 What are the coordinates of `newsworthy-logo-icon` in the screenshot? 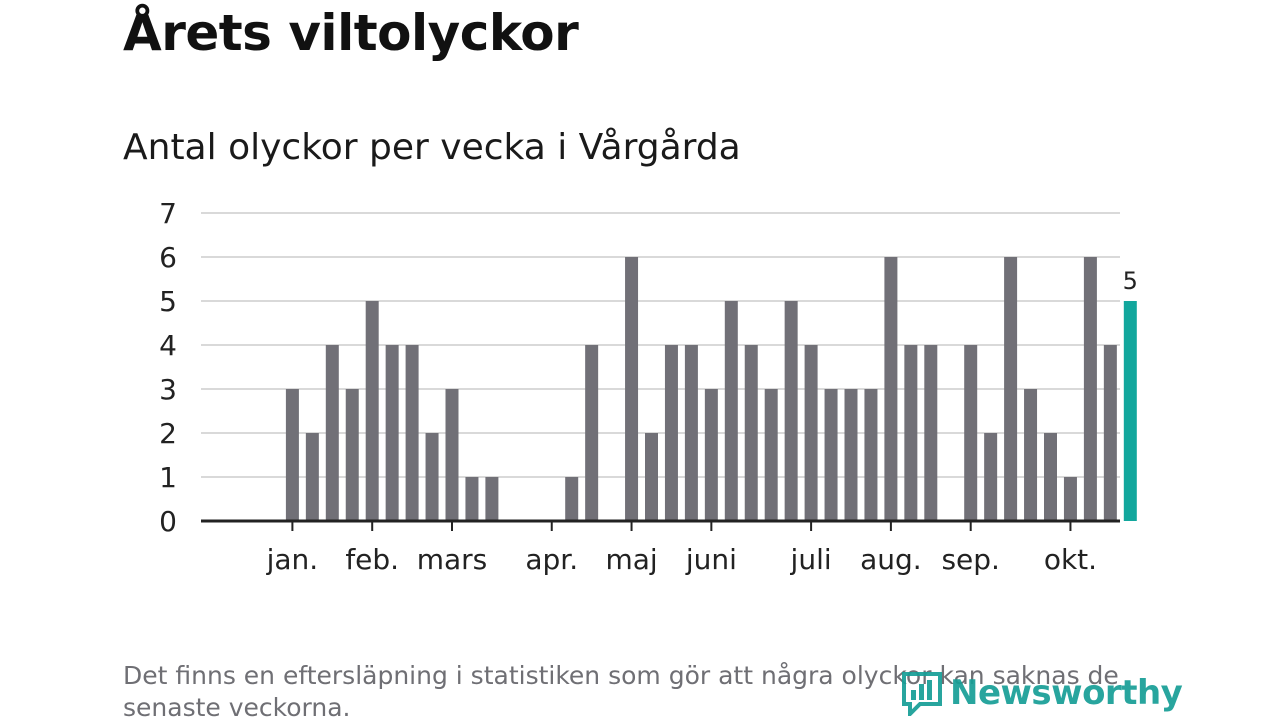 It's located at (922, 694).